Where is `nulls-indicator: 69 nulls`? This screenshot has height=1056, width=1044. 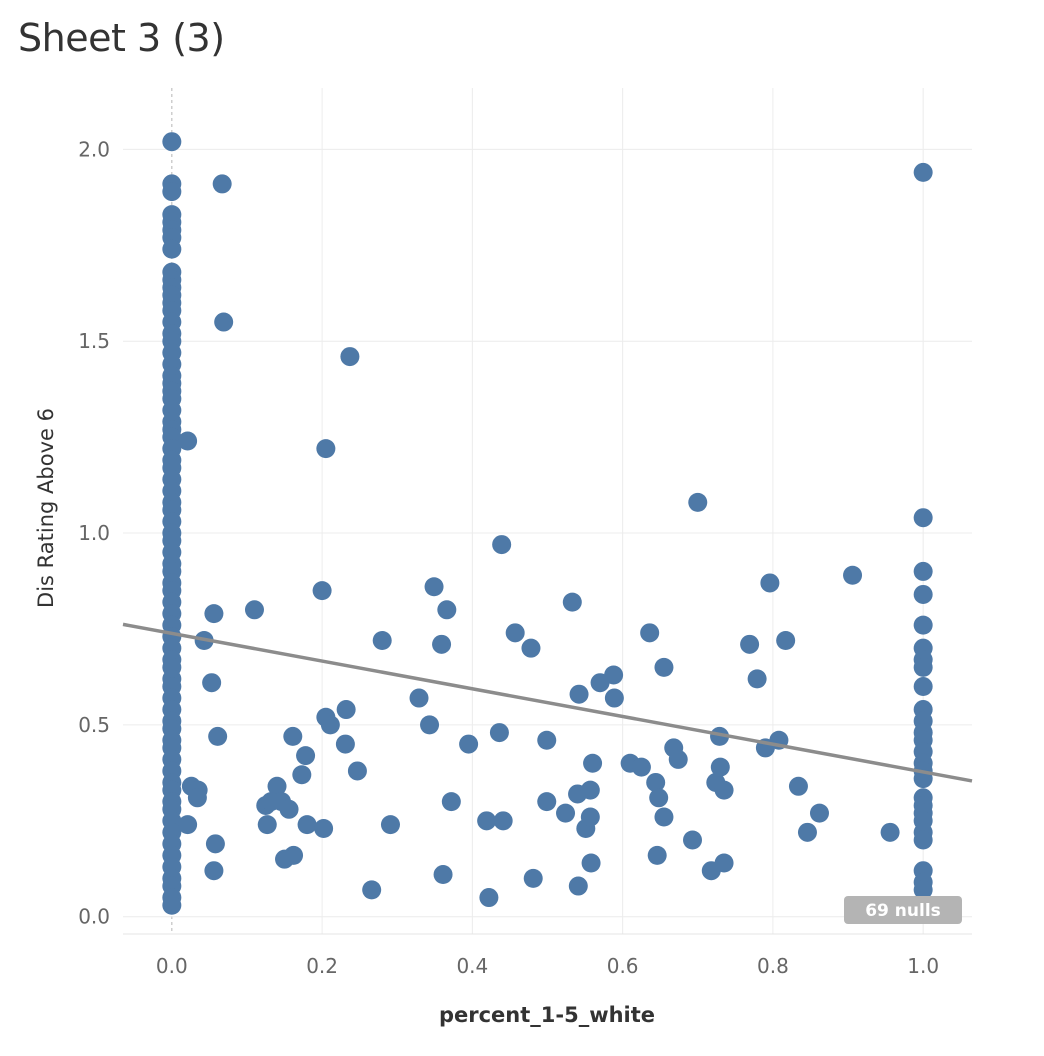 nulls-indicator: 69 nulls is located at coordinates (903, 910).